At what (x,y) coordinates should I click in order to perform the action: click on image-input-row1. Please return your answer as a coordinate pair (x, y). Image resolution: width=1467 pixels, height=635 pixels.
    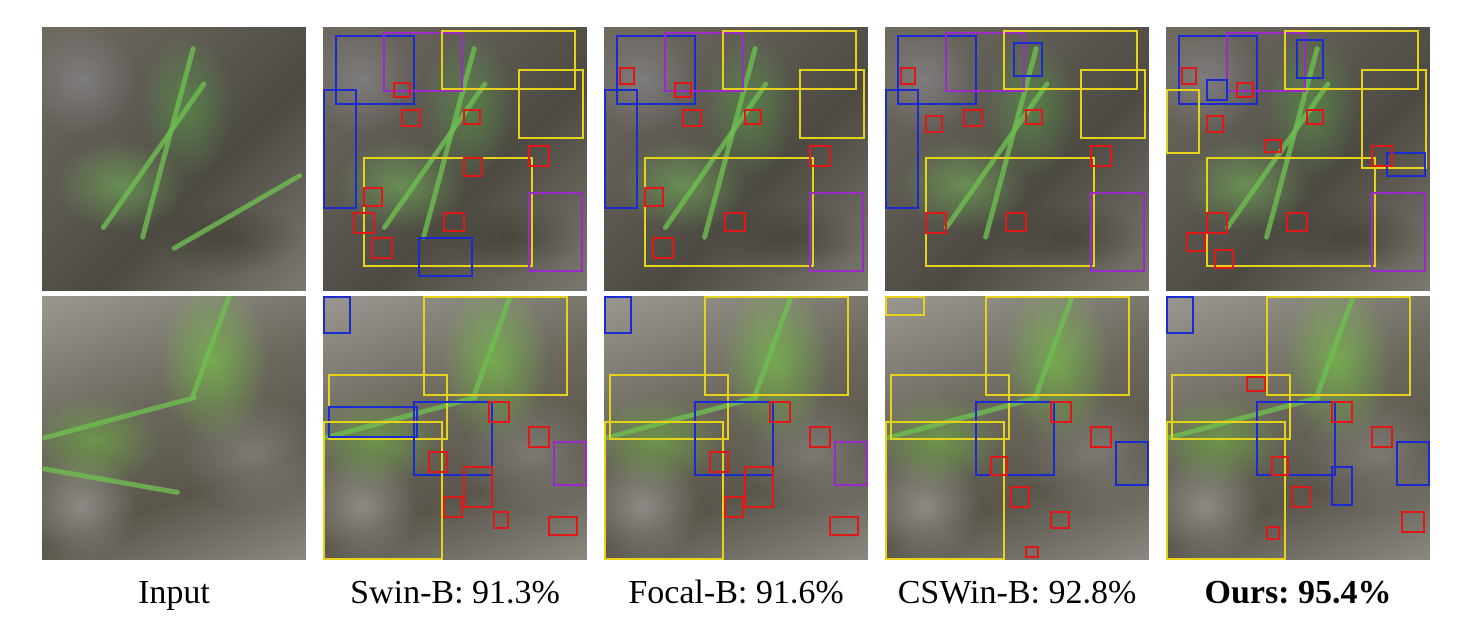
    Looking at the image, I should click on (174, 159).